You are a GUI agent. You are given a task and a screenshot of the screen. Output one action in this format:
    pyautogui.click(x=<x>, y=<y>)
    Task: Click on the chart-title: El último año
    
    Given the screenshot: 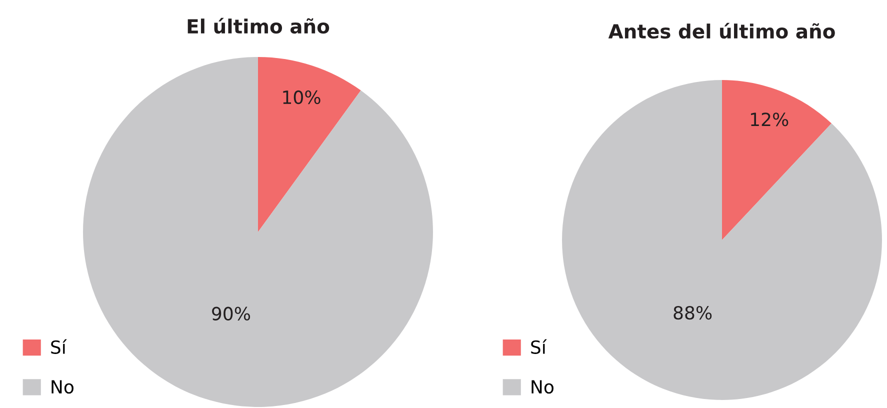 What is the action you would take?
    pyautogui.click(x=259, y=26)
    